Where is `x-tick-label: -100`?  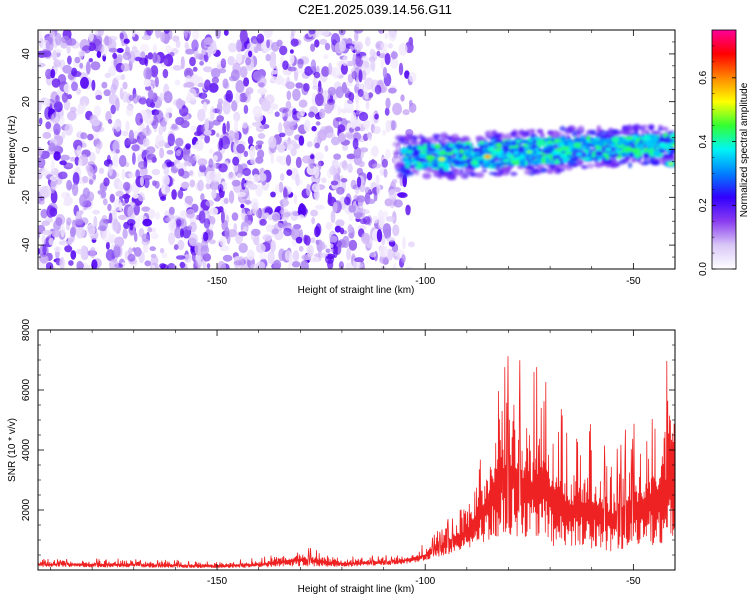
x-tick-label: -100 is located at coordinates (425, 281).